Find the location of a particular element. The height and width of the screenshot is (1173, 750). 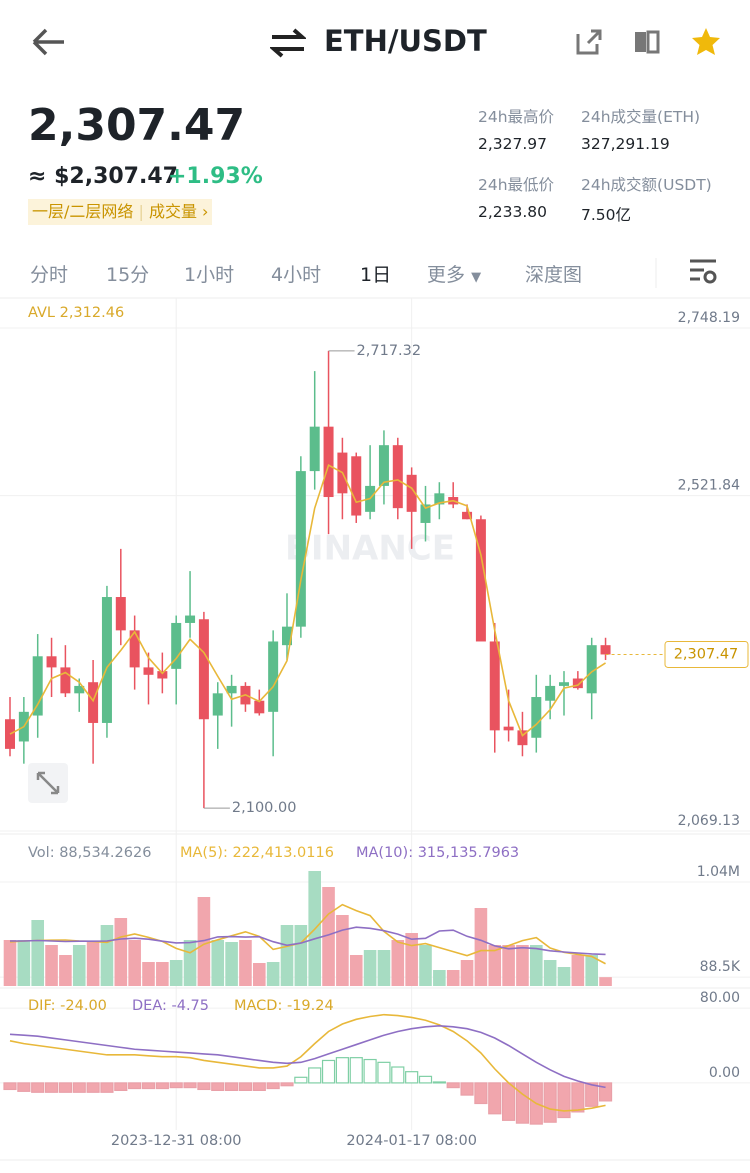

stat-label: 24h最低价 is located at coordinates (516, 185).